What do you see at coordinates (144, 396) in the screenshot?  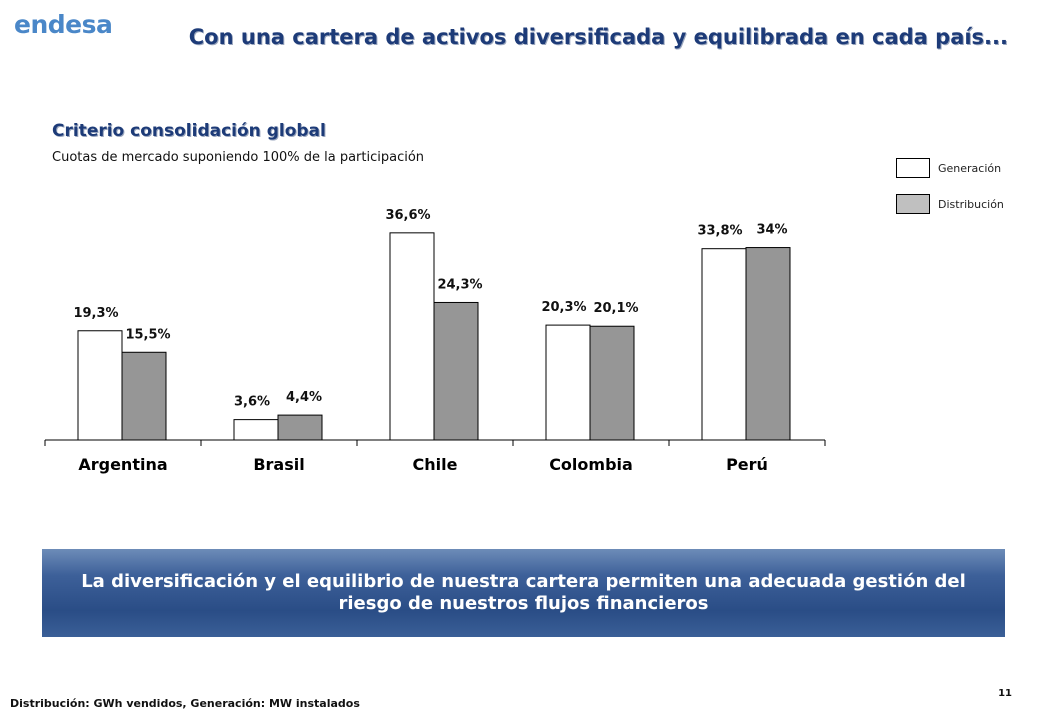 I see `bar-distribucion-argentina` at bounding box center [144, 396].